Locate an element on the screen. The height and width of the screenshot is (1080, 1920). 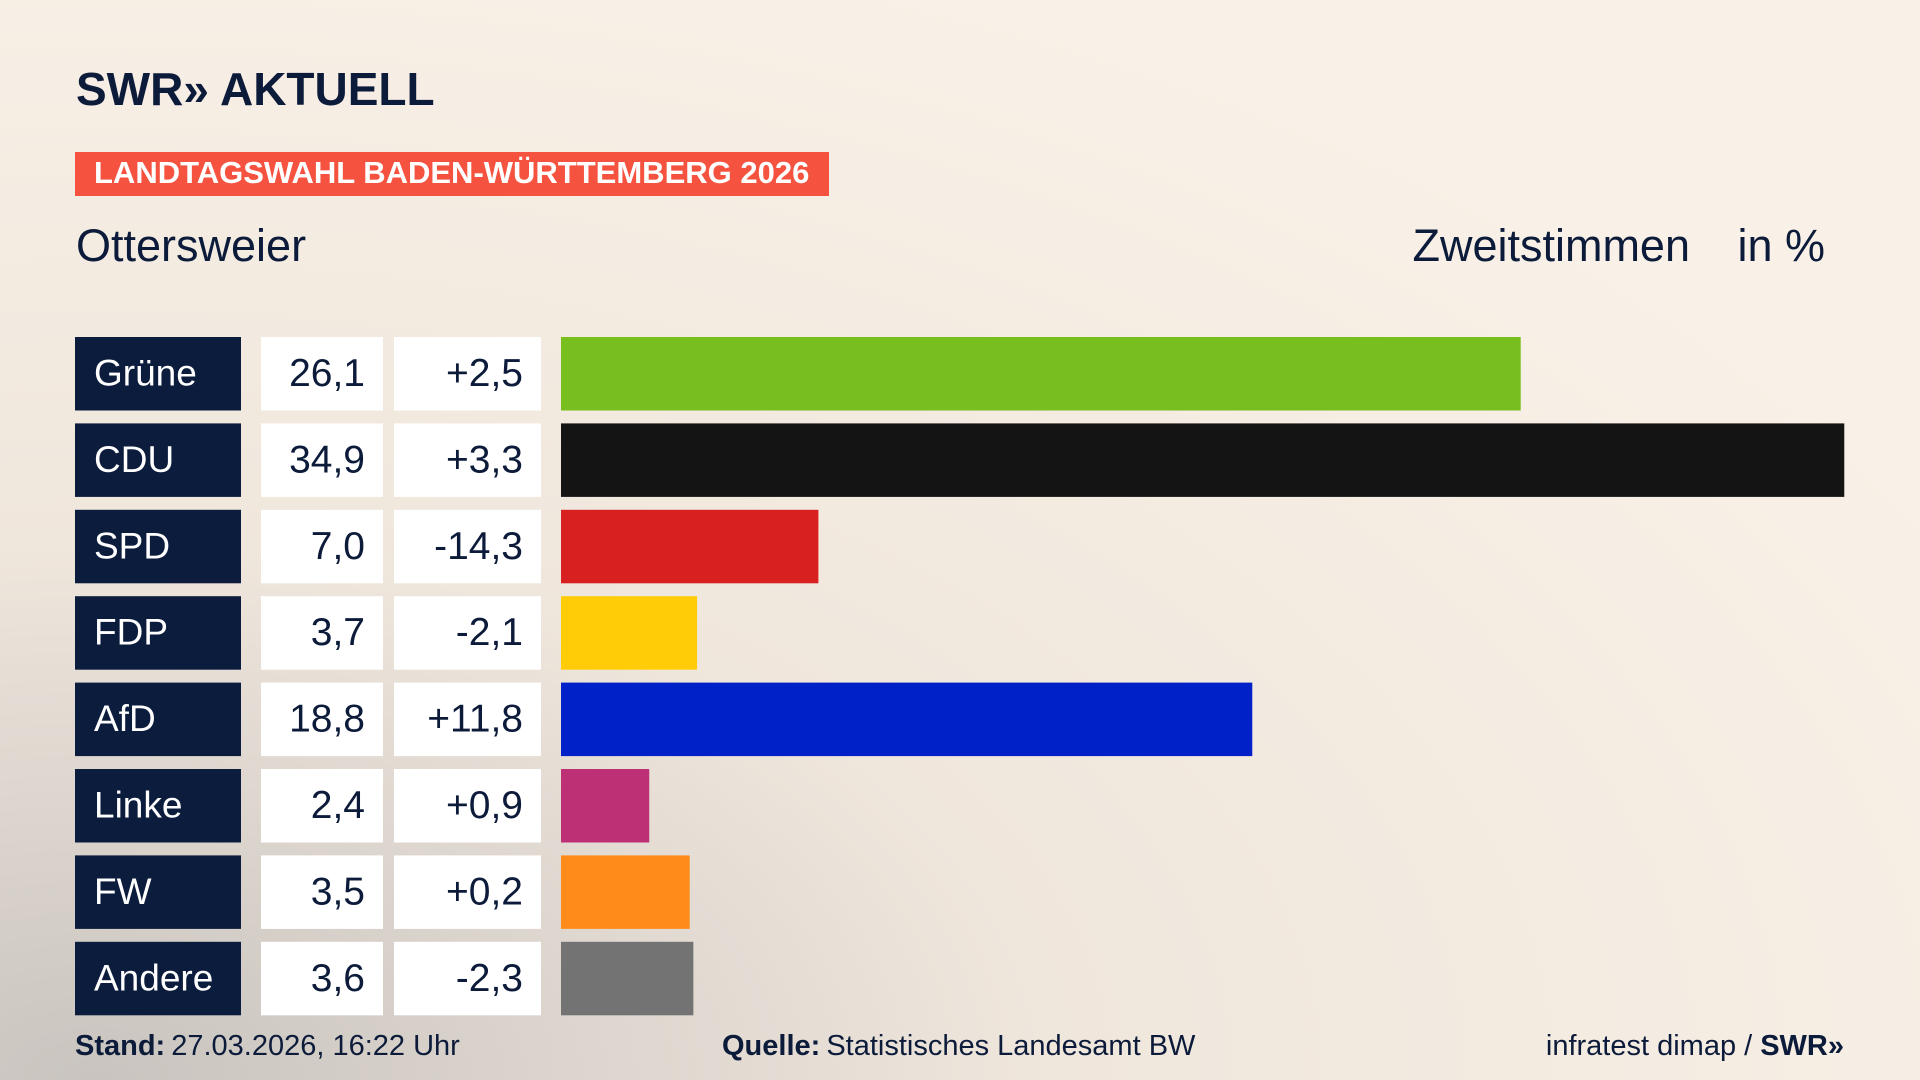
value-title: Zweitstimmen is located at coordinates (1551, 245).